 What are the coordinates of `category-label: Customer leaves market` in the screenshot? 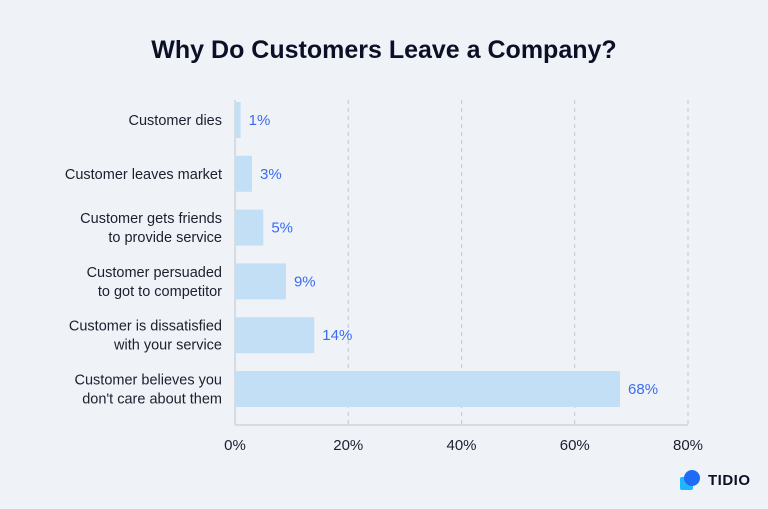 It's located at (143, 175).